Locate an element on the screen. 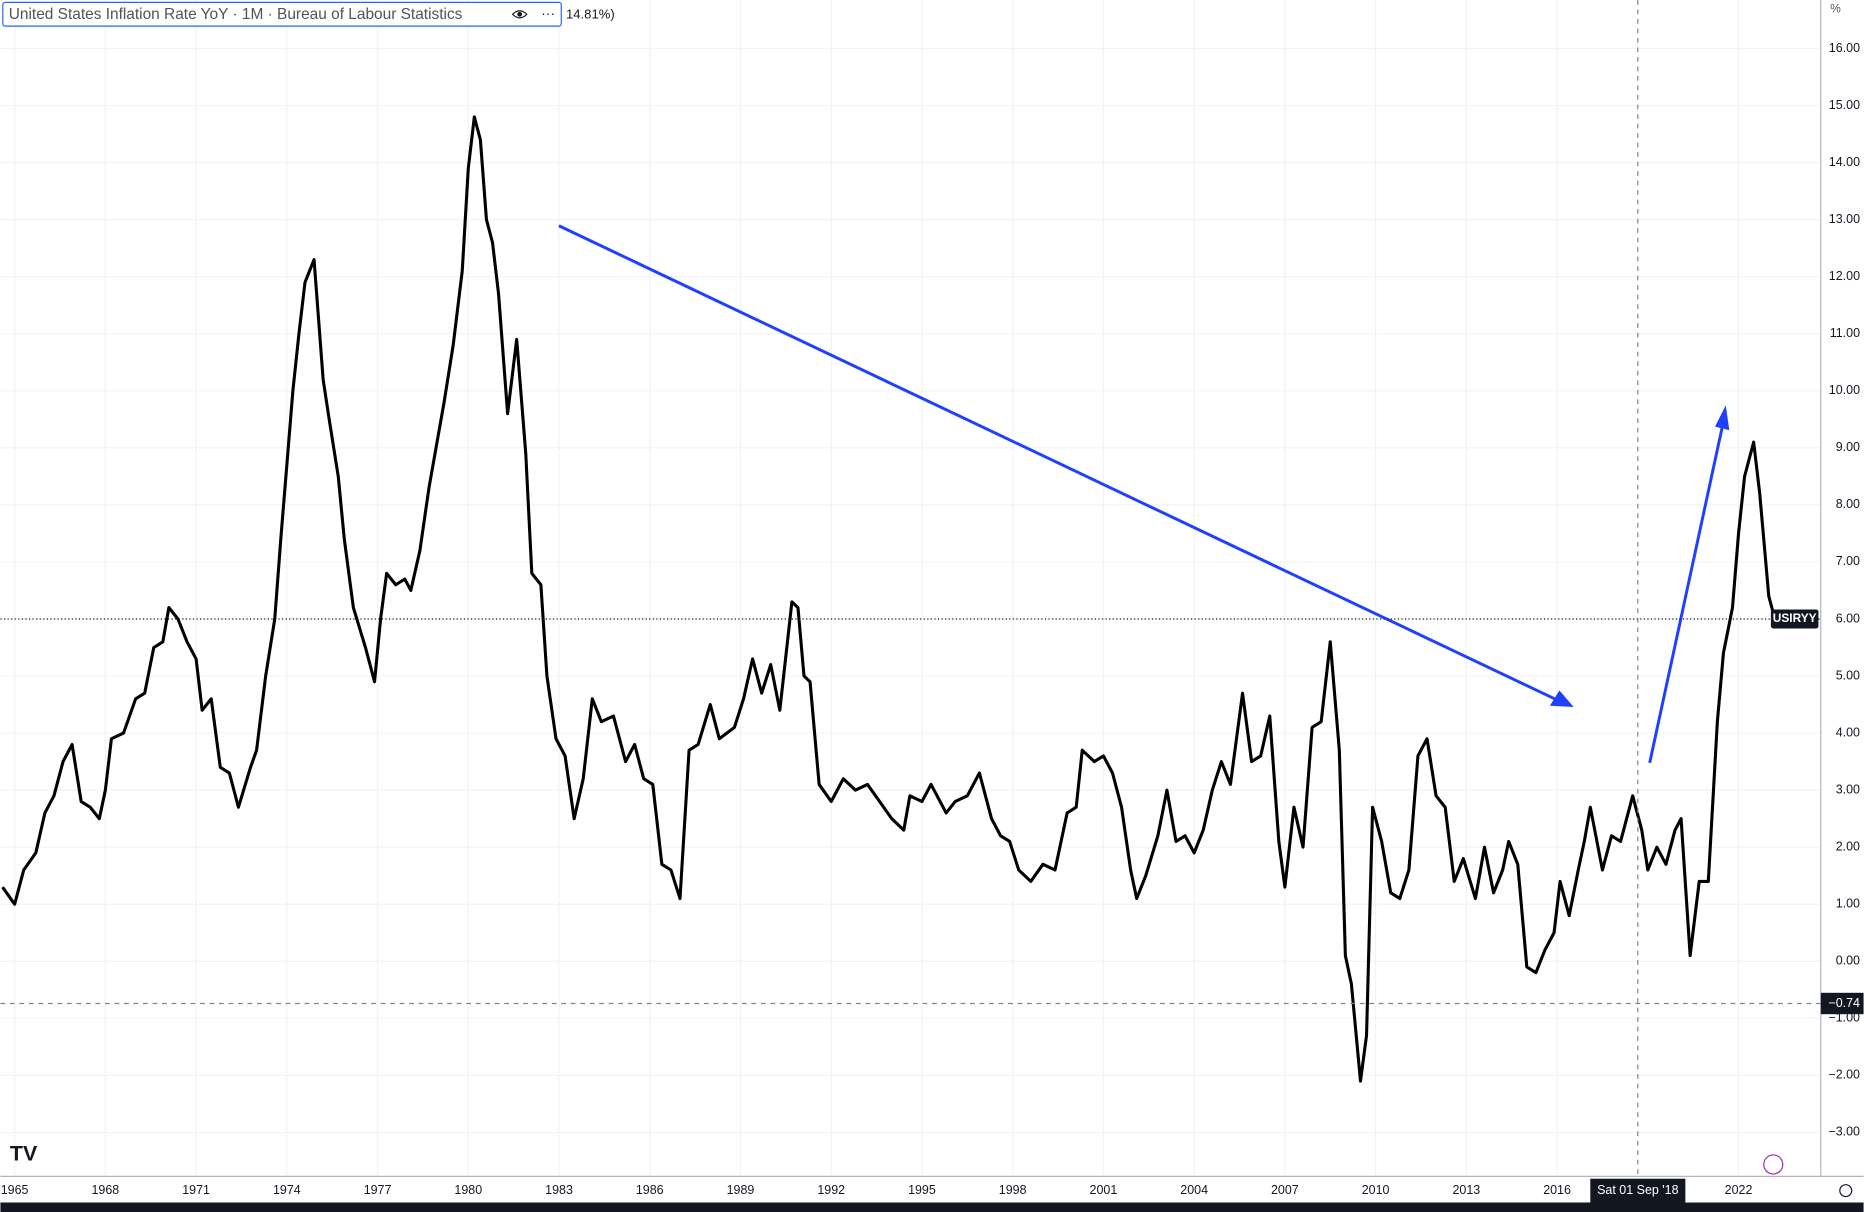 The image size is (1864, 1212). y-tick-label: 1.00 is located at coordinates (1848, 904).